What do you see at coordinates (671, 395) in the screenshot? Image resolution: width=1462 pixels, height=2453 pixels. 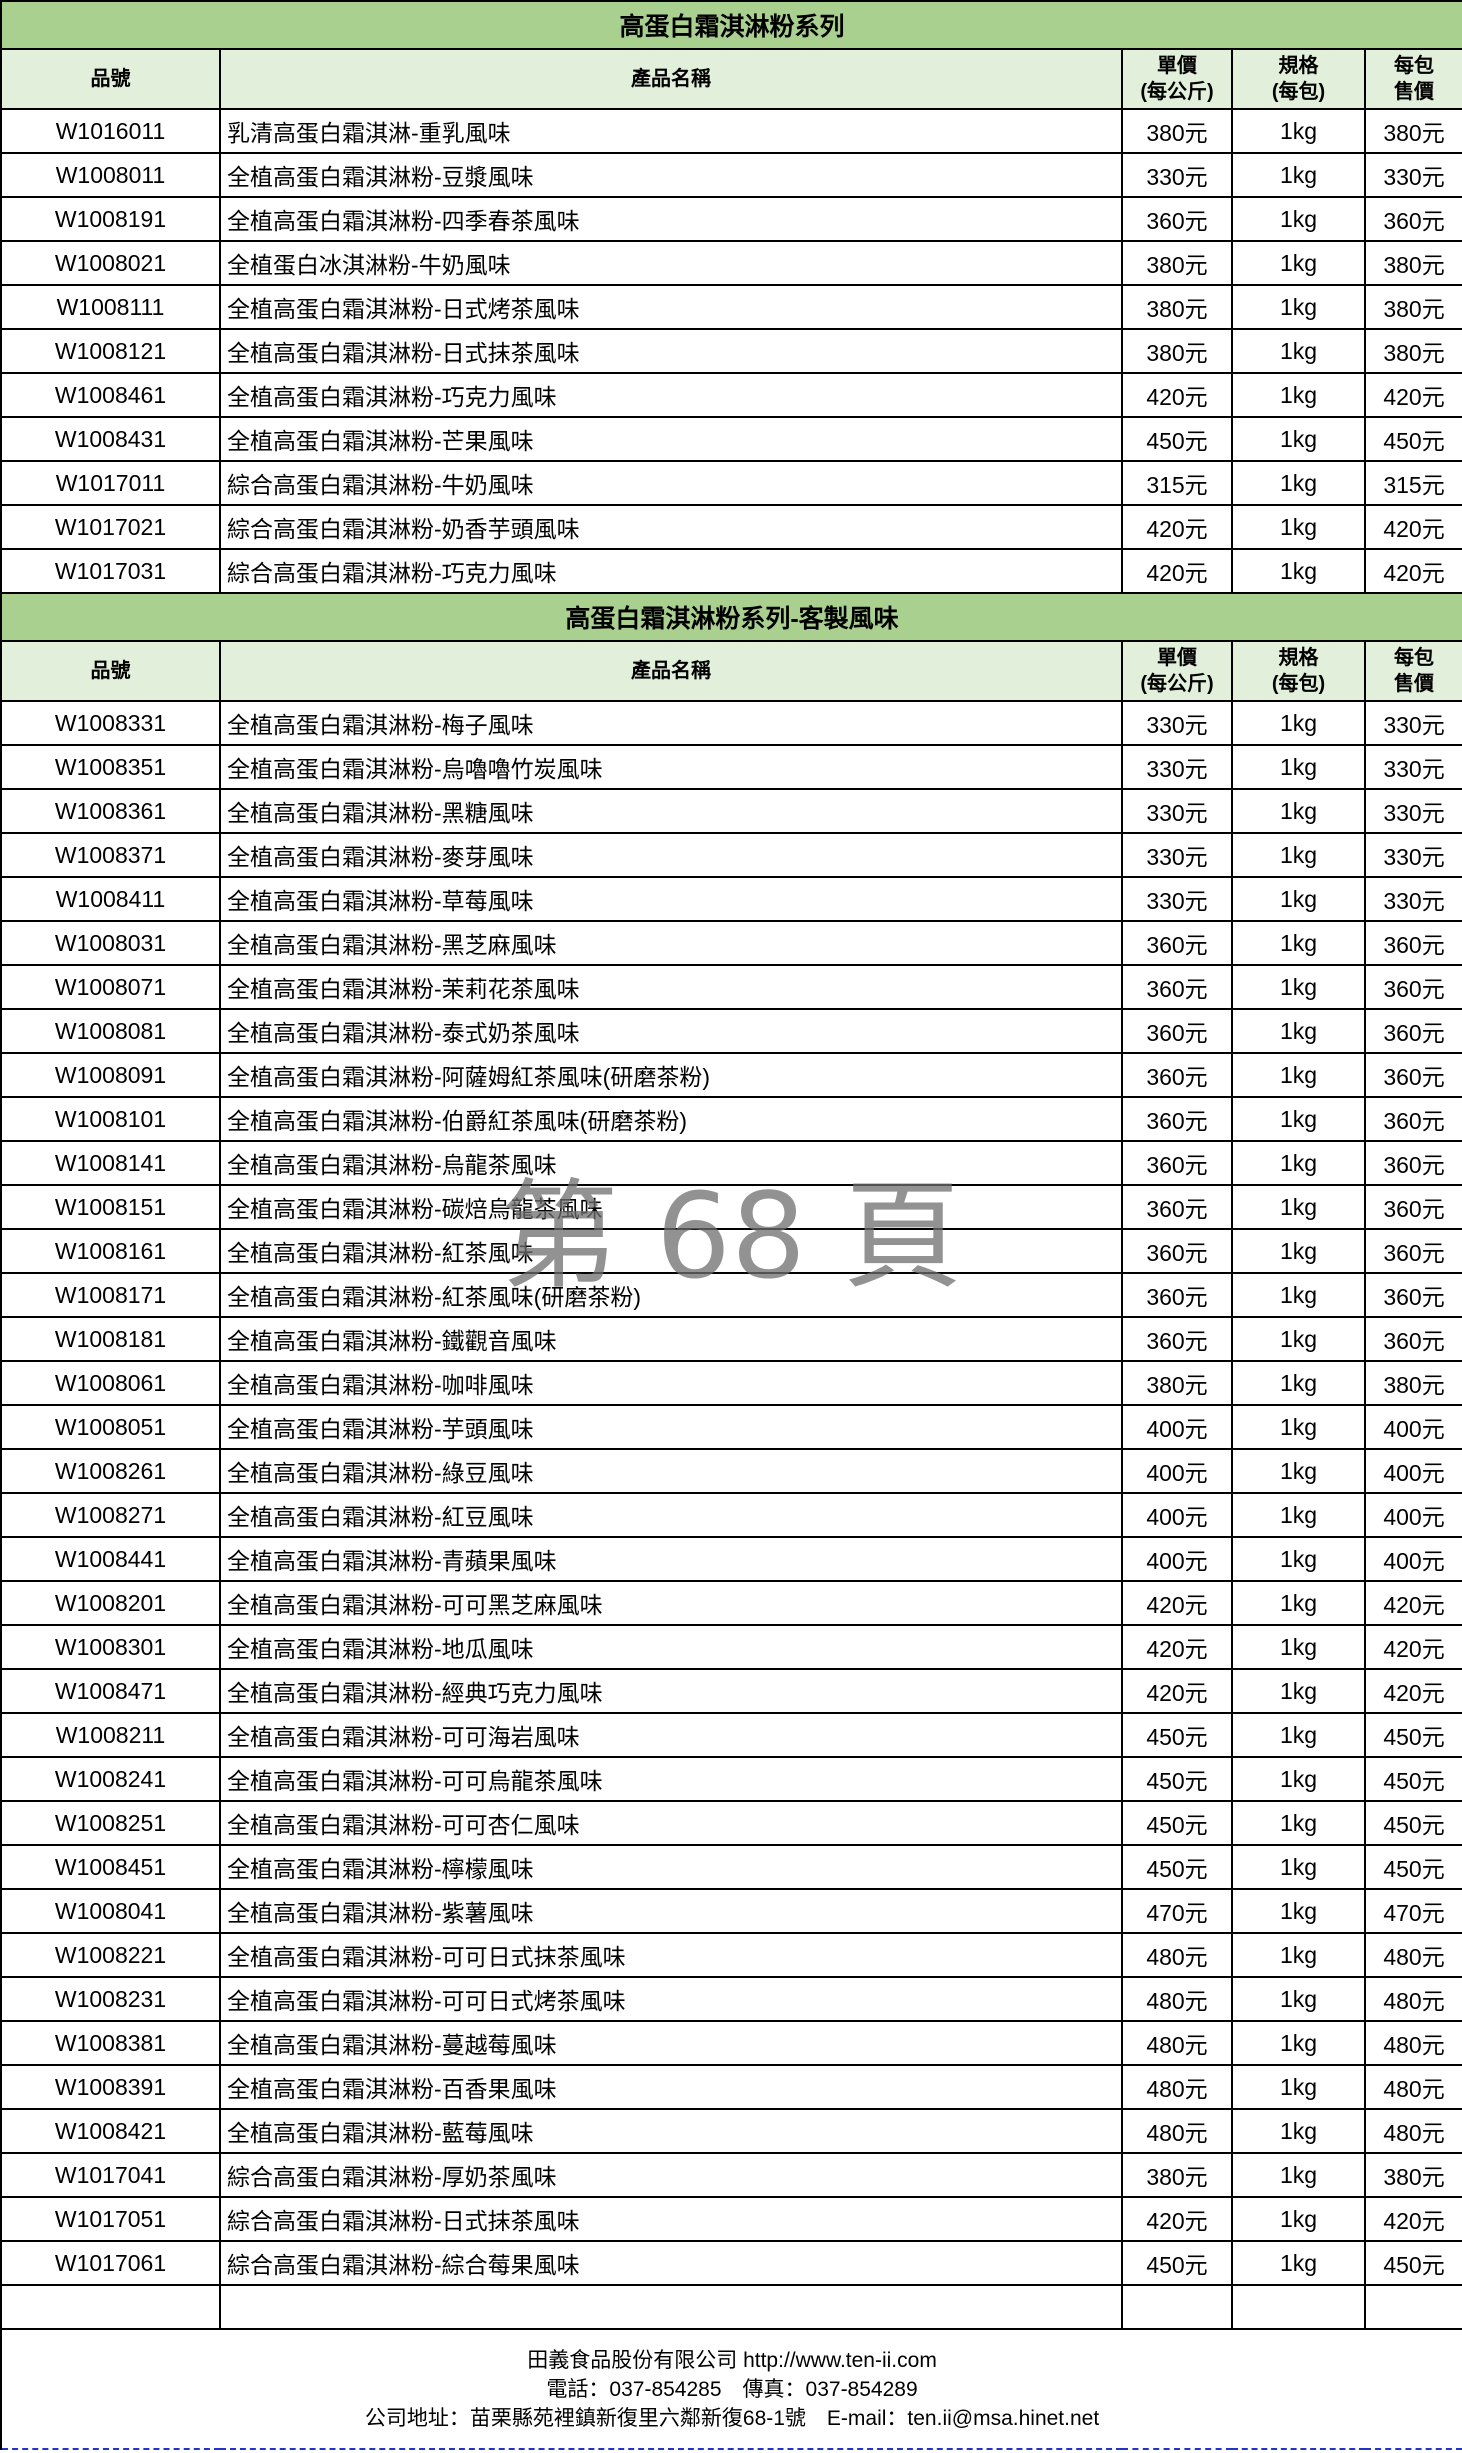 I see `product-name: 全植高蛋白霜淇淋粉-巧克力風味` at bounding box center [671, 395].